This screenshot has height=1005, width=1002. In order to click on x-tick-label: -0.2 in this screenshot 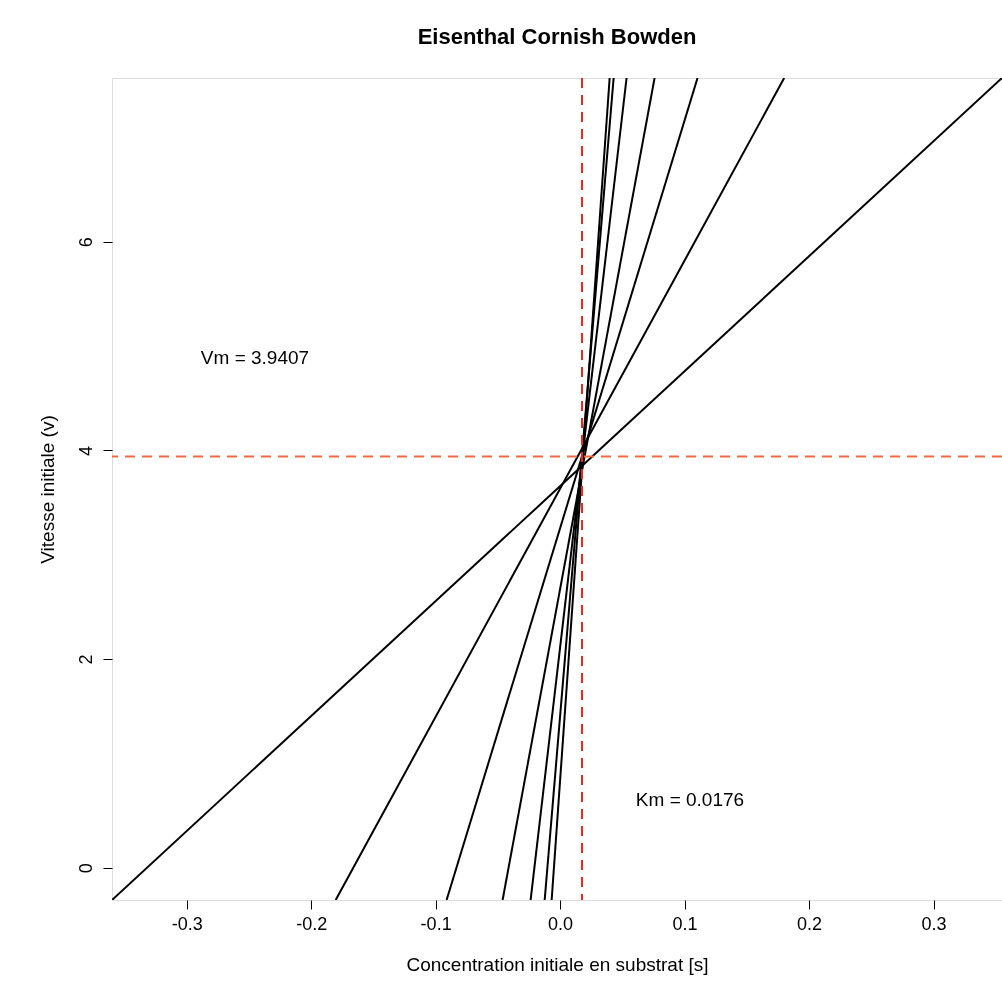, I will do `click(312, 923)`.